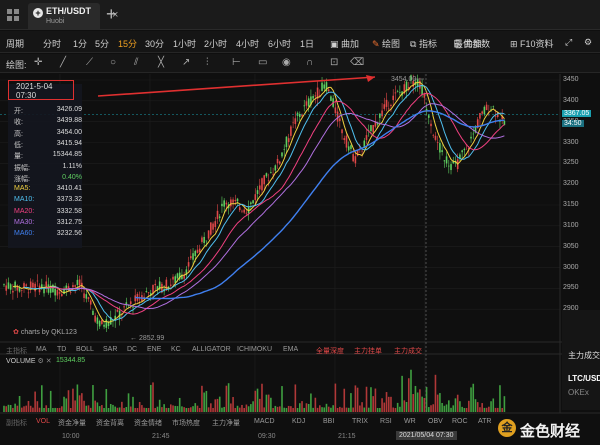 This screenshot has height=445, width=600. What do you see at coordinates (226, 423) in the screenshot?
I see `sub-indicator-tab: 主力净量` at bounding box center [226, 423].